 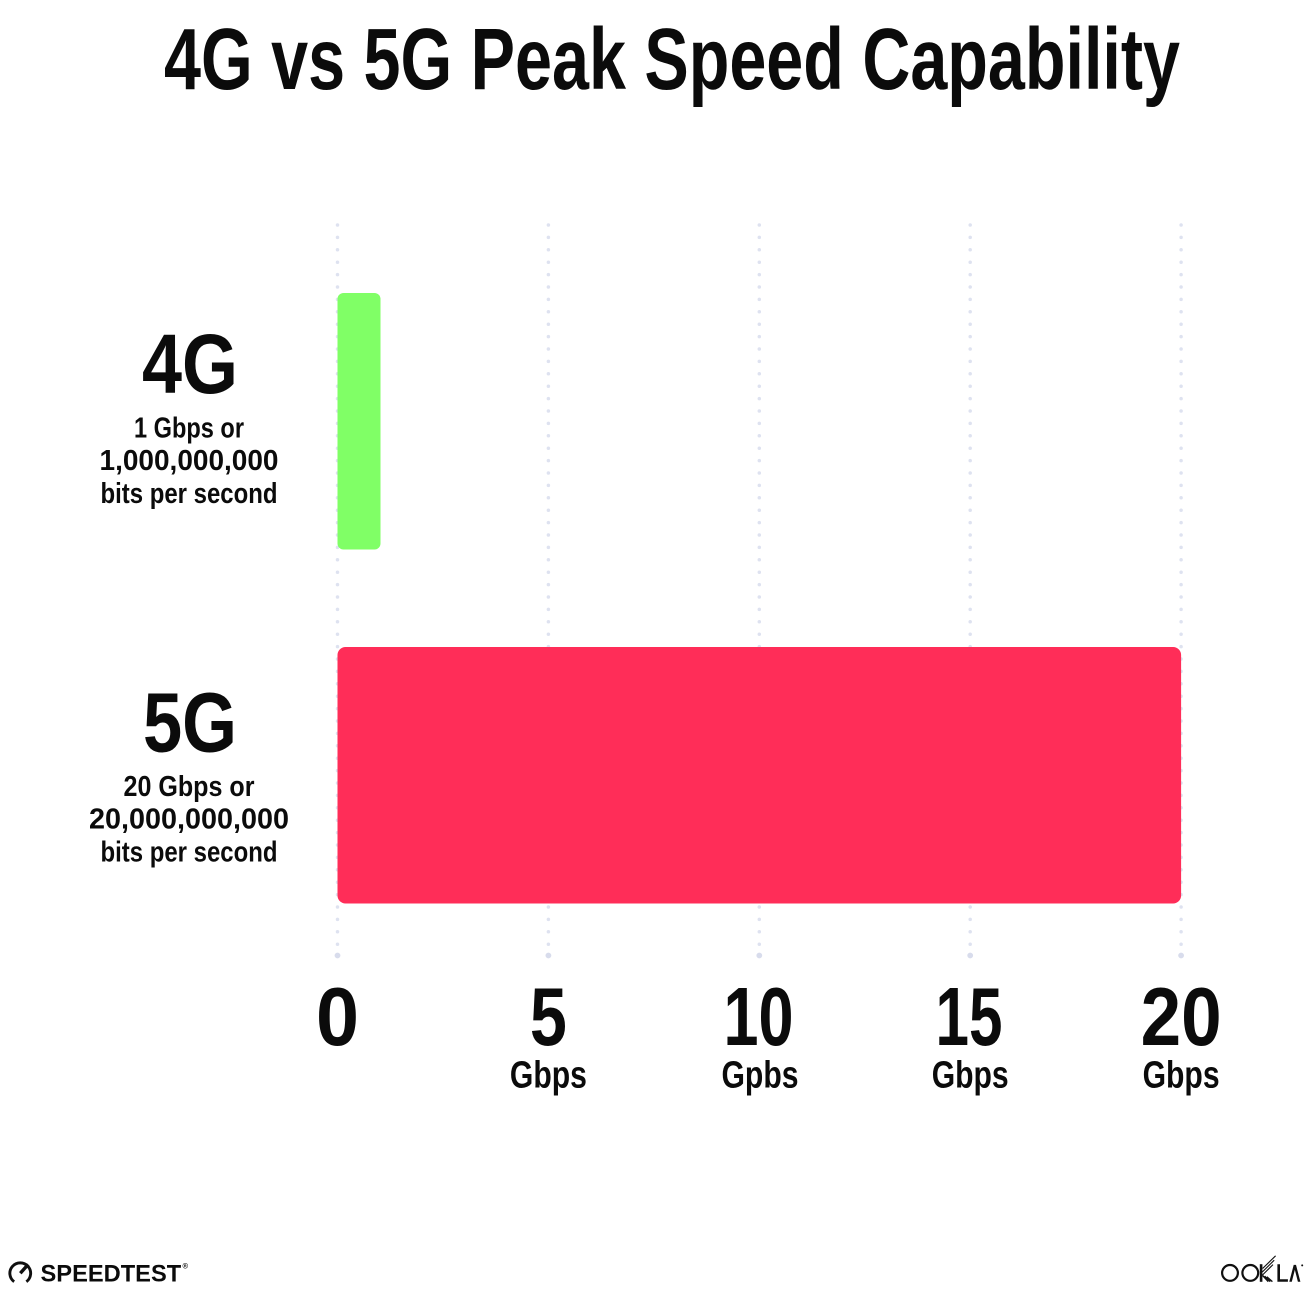 What do you see at coordinates (760, 1076) in the screenshot?
I see `svg-text: Gpbs` at bounding box center [760, 1076].